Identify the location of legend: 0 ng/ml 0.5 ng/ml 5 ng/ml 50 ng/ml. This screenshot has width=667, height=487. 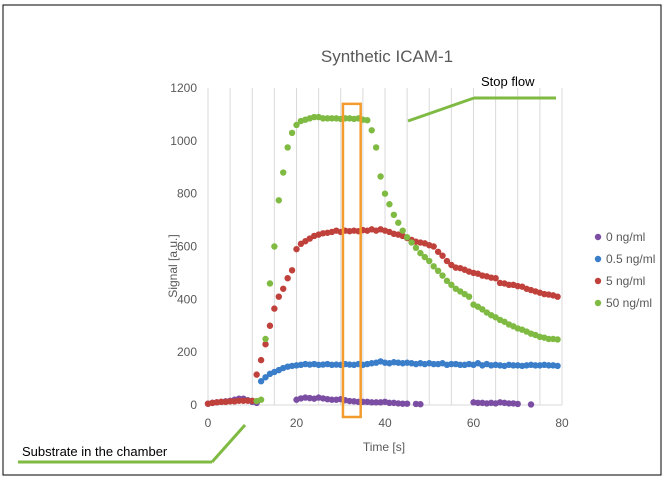
(624, 270).